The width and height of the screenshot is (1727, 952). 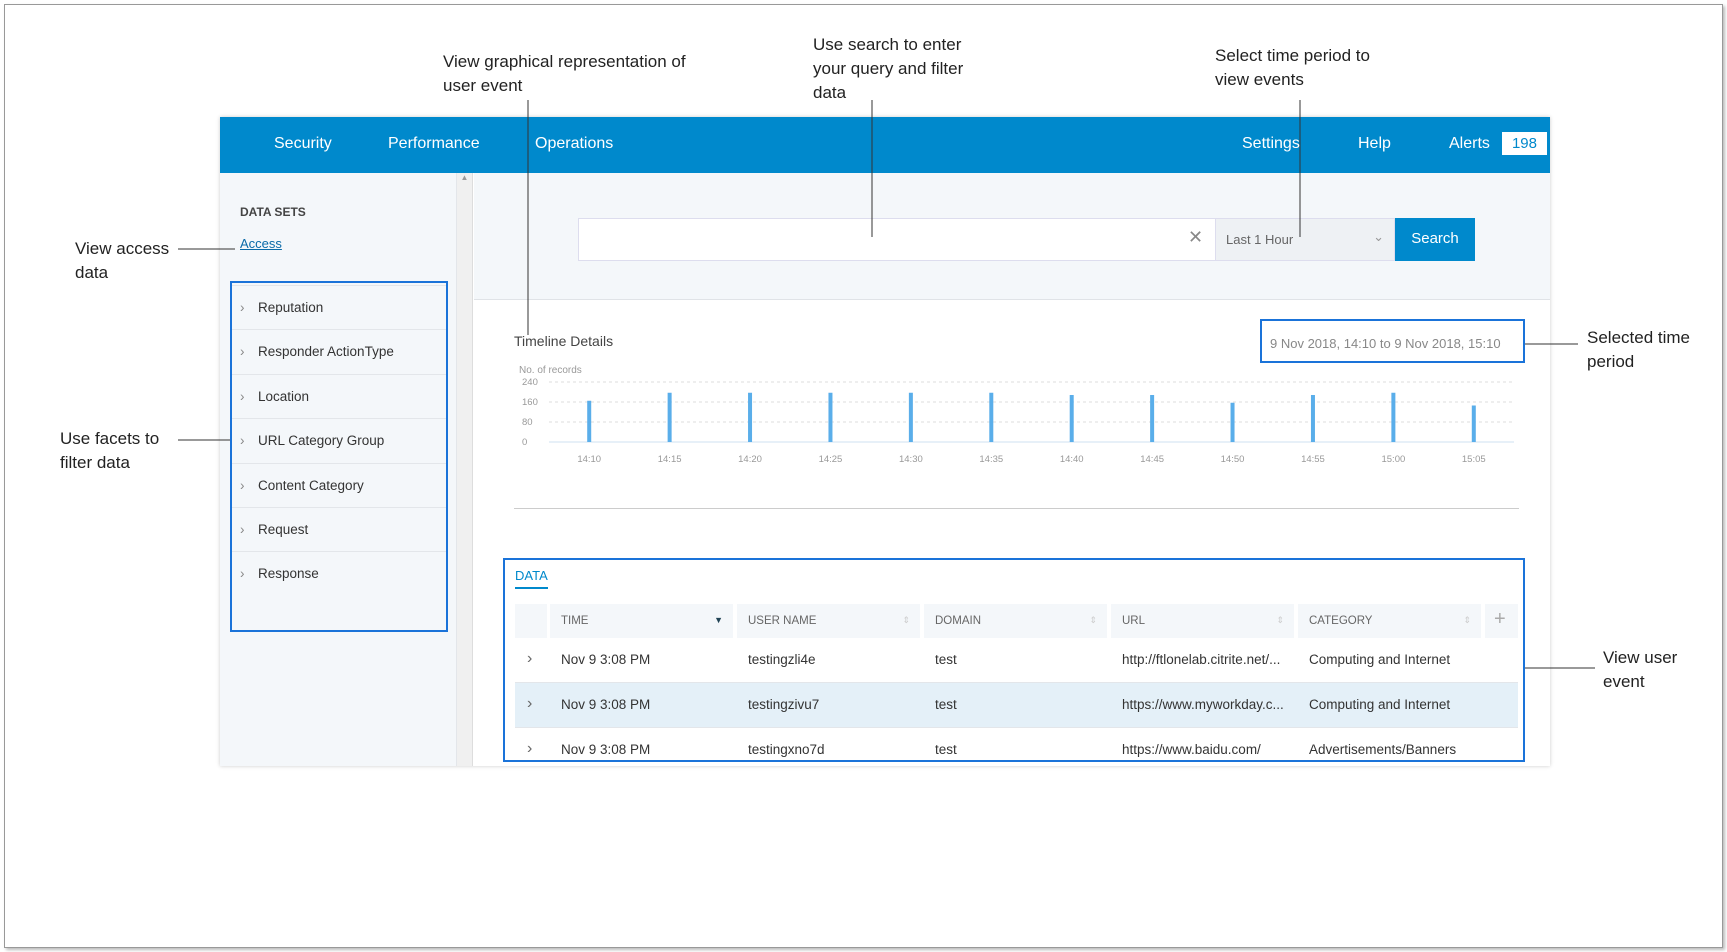 What do you see at coordinates (641, 621) in the screenshot?
I see `column-header: TIME ▼` at bounding box center [641, 621].